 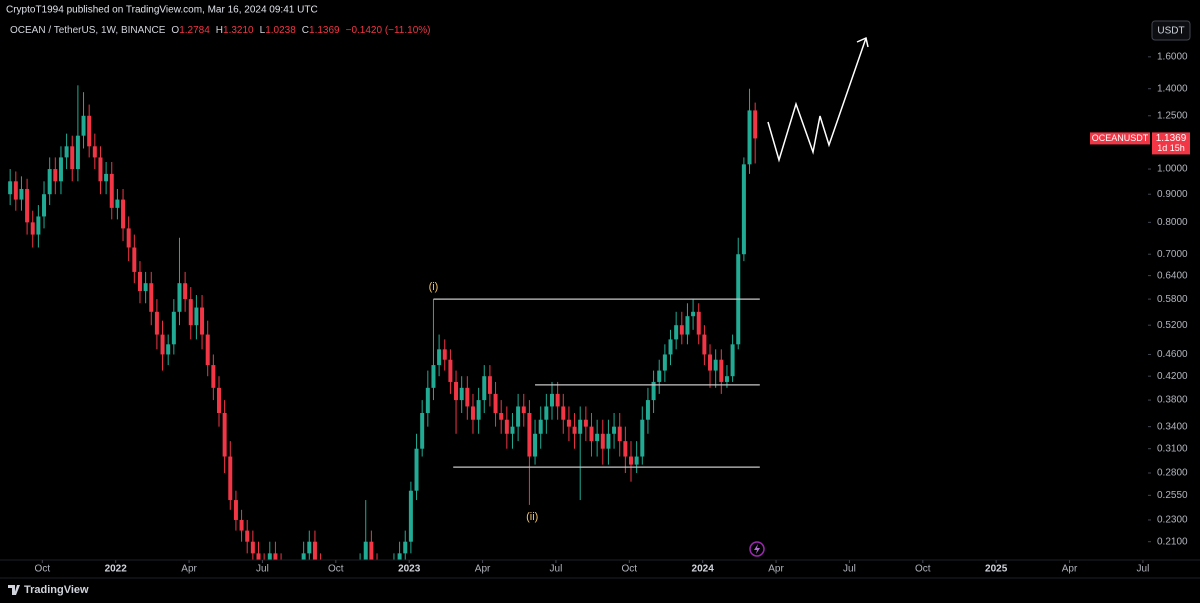 I want to click on symbol-tag-label: OCEANUSDT, so click(x=1120, y=138).